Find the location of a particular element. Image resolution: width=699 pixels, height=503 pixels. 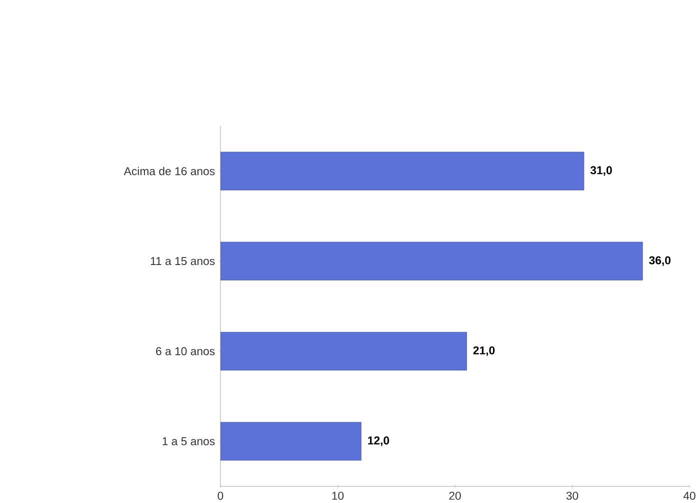

y-tick-label: 6 a 10 anos is located at coordinates (185, 351).